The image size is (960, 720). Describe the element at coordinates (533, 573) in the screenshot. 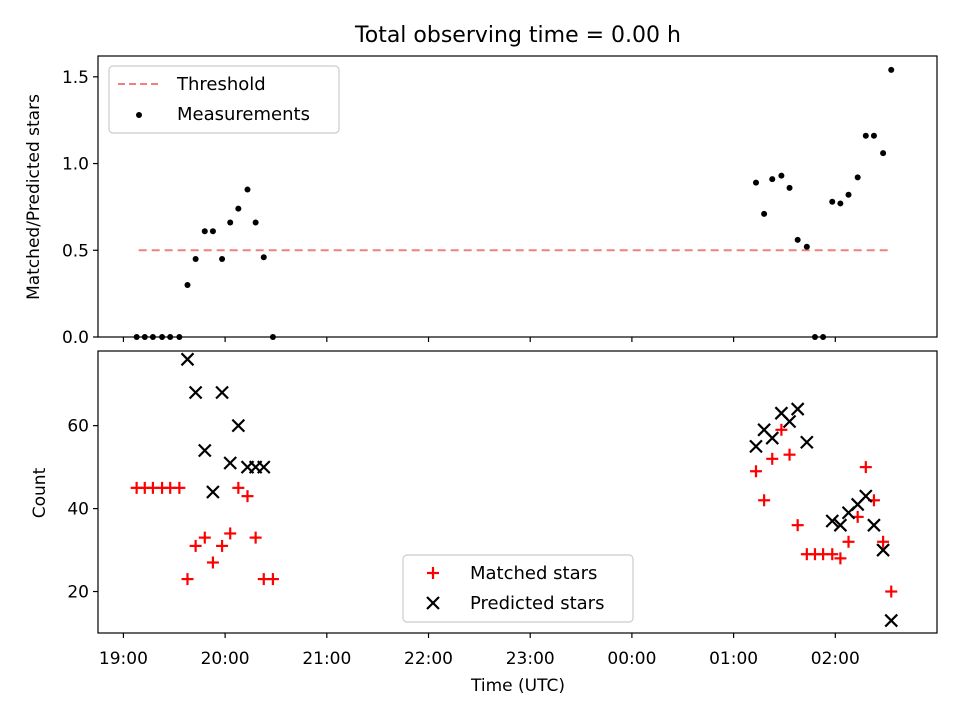

I see `legend-matched-label: Matched stars` at that location.